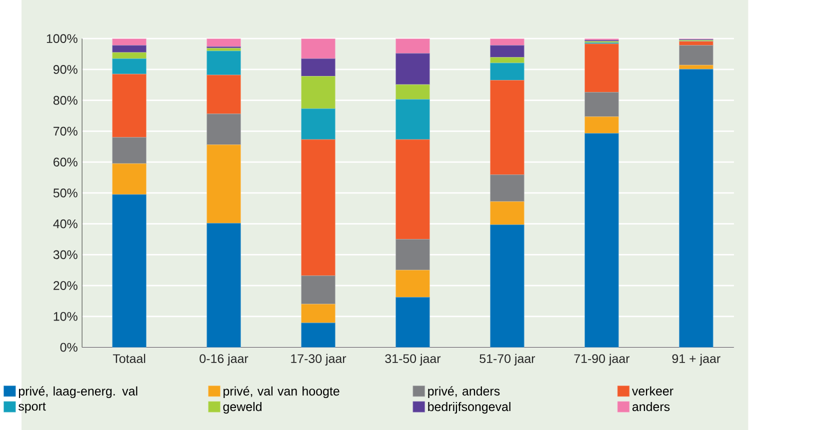  I want to click on legend-label: verkeer, so click(653, 391).